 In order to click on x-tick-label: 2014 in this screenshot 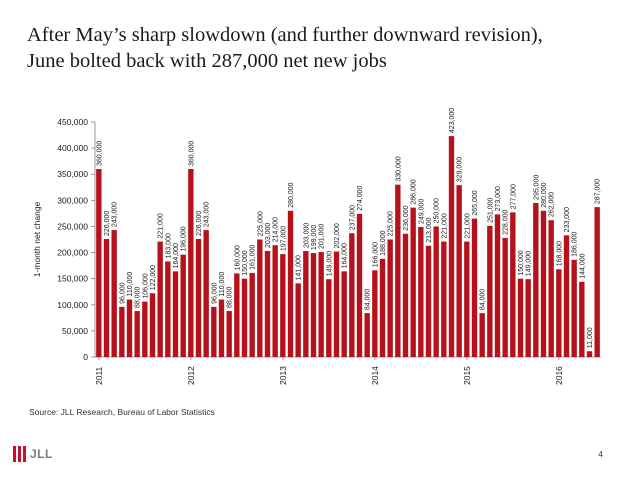, I will do `click(375, 375)`.